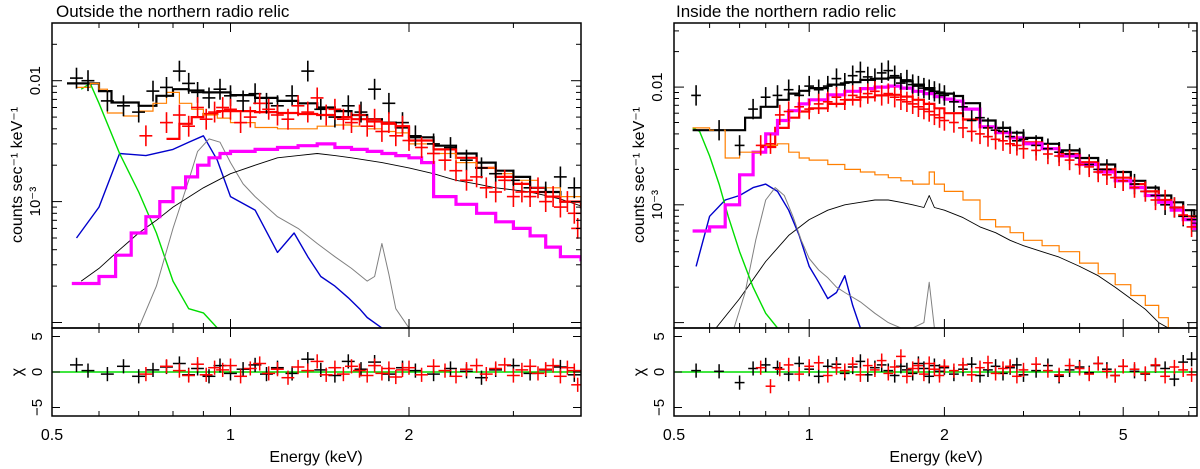  What do you see at coordinates (786, 11) in the screenshot?
I see `panel-title: Inside the northern radio relic` at bounding box center [786, 11].